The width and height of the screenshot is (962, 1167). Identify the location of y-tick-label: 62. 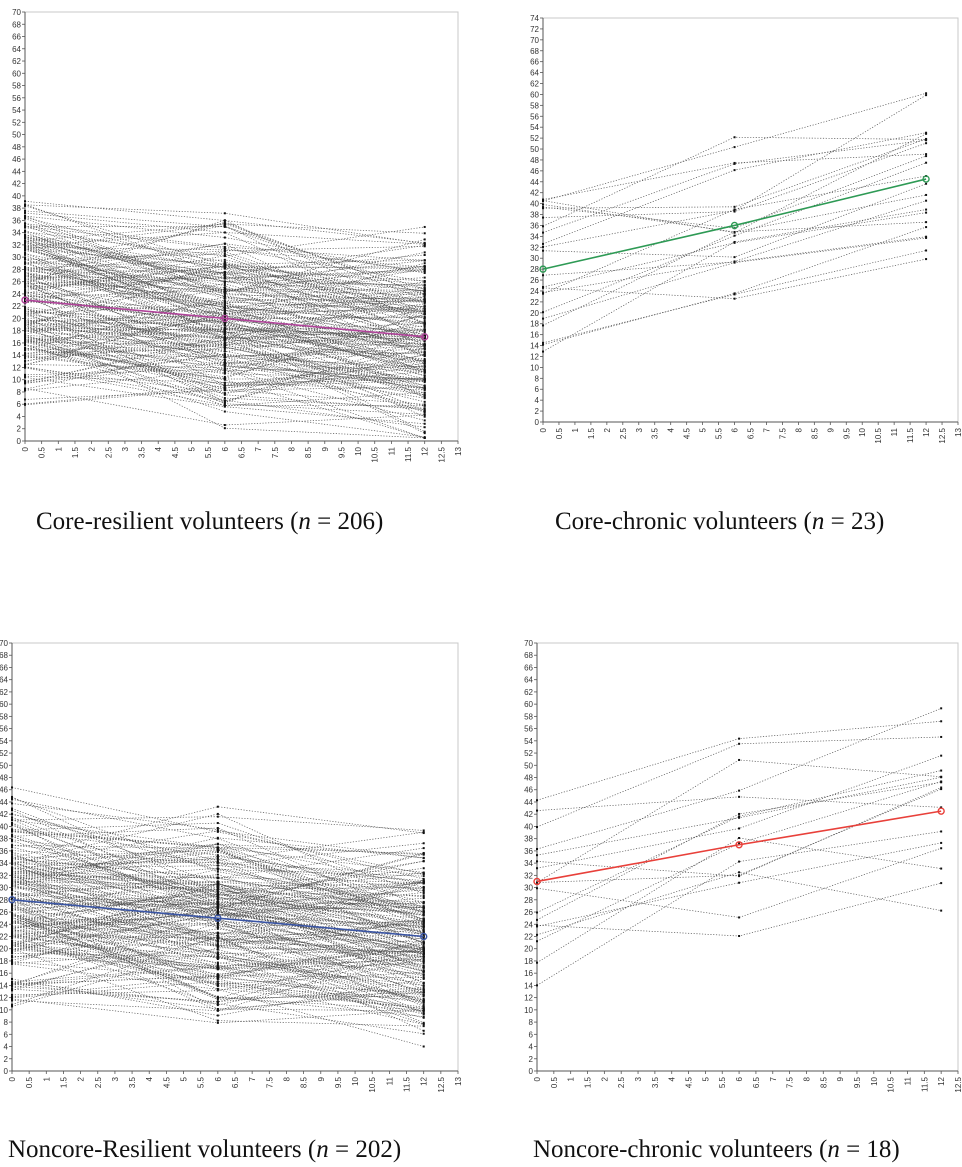
(4, 692).